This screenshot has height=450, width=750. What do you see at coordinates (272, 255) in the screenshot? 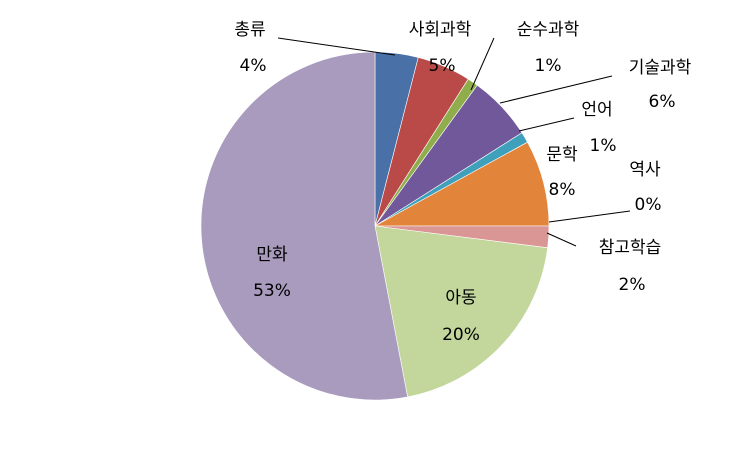
I see `slice-label: 만화` at bounding box center [272, 255].